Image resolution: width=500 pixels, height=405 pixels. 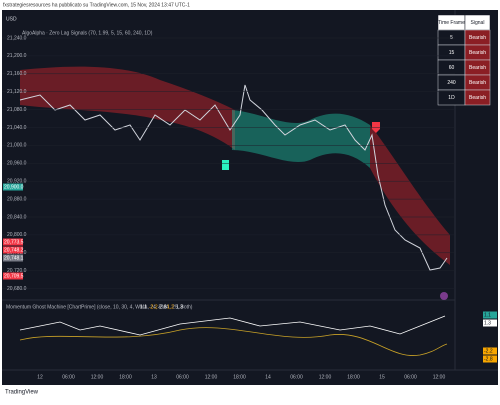 I want to click on oscillator-reading: -2.2, so click(x=153, y=307).